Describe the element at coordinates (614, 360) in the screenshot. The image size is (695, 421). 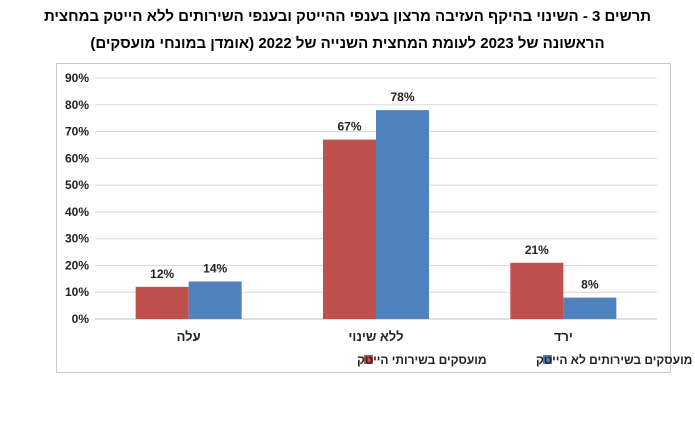
I see `legend-label: מועסקים בשירותים לא הייטק` at that location.